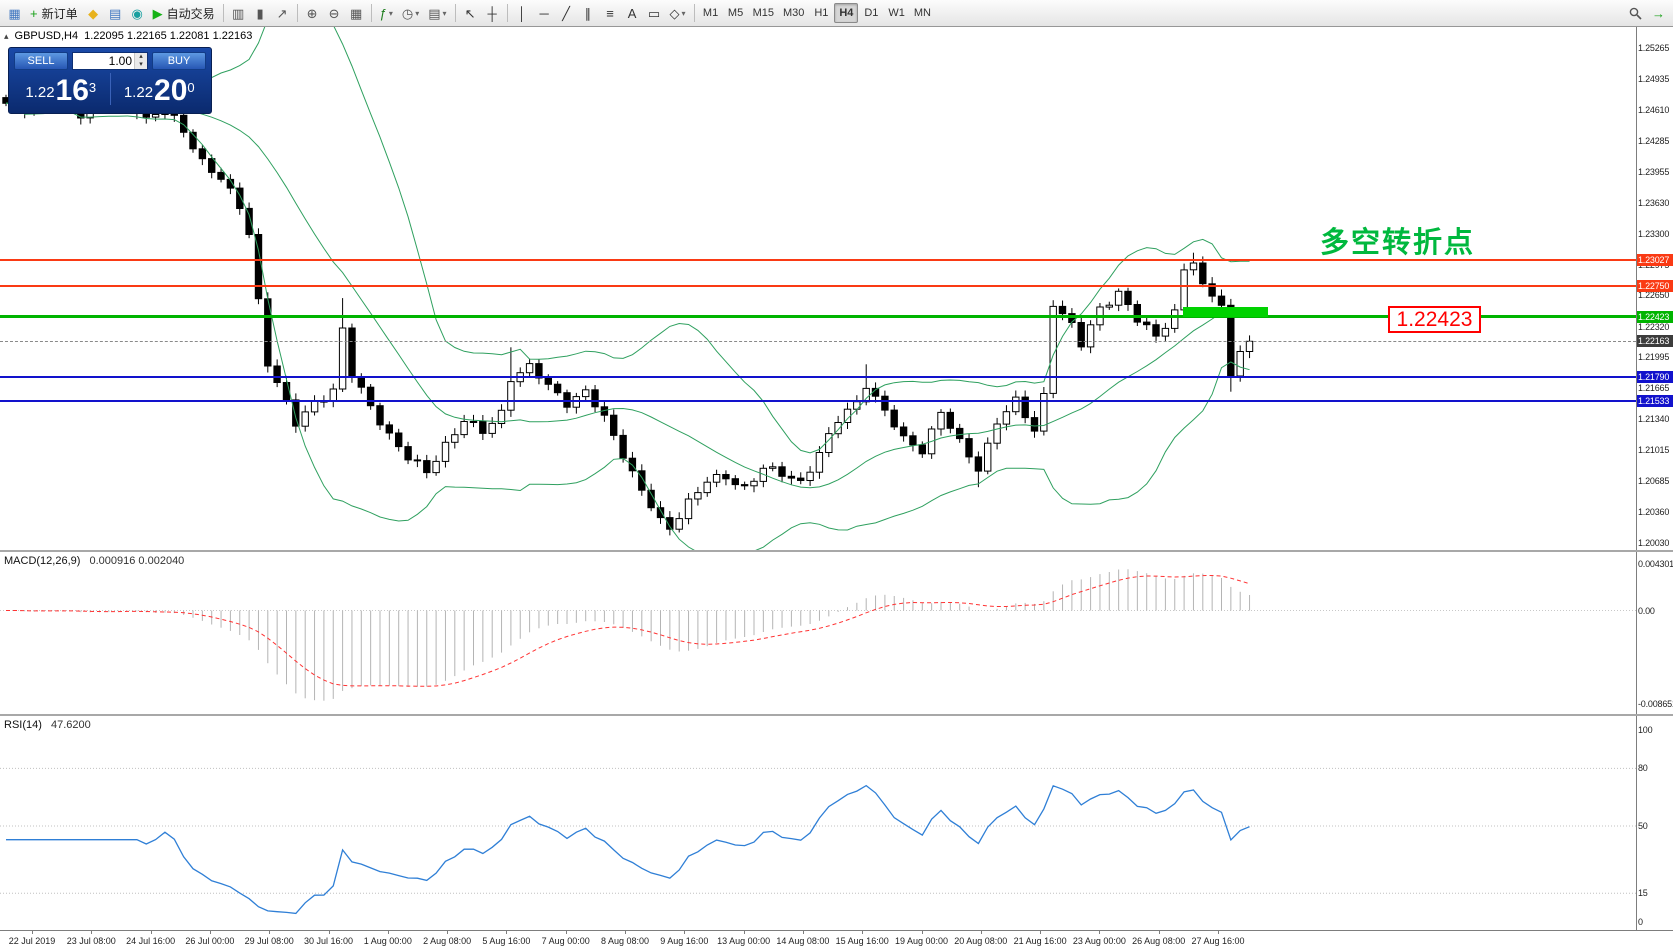 The height and width of the screenshot is (950, 1673). What do you see at coordinates (103, 61) in the screenshot?
I see `volume-input` at bounding box center [103, 61].